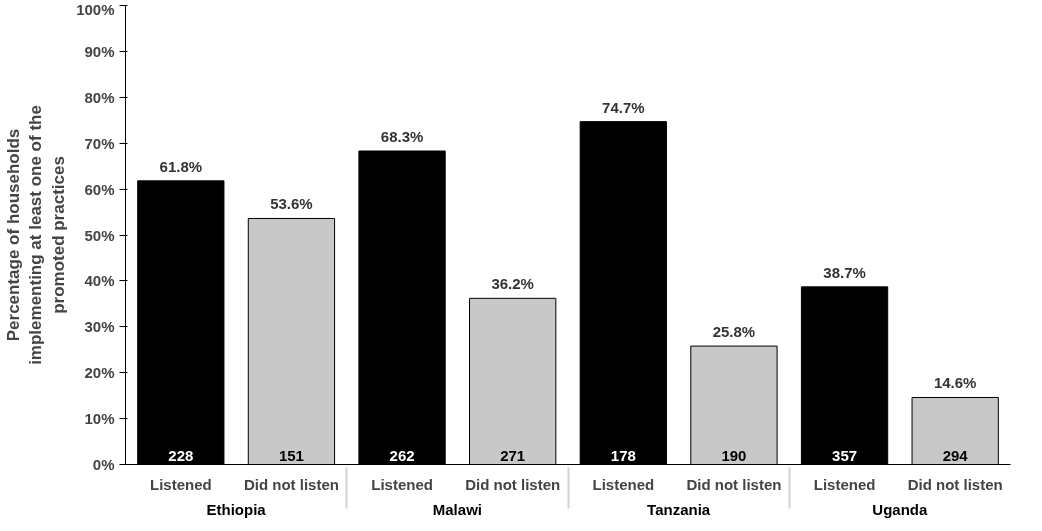 The width and height of the screenshot is (1042, 531). I want to click on x-tick-label: Tanzania, so click(679, 509).